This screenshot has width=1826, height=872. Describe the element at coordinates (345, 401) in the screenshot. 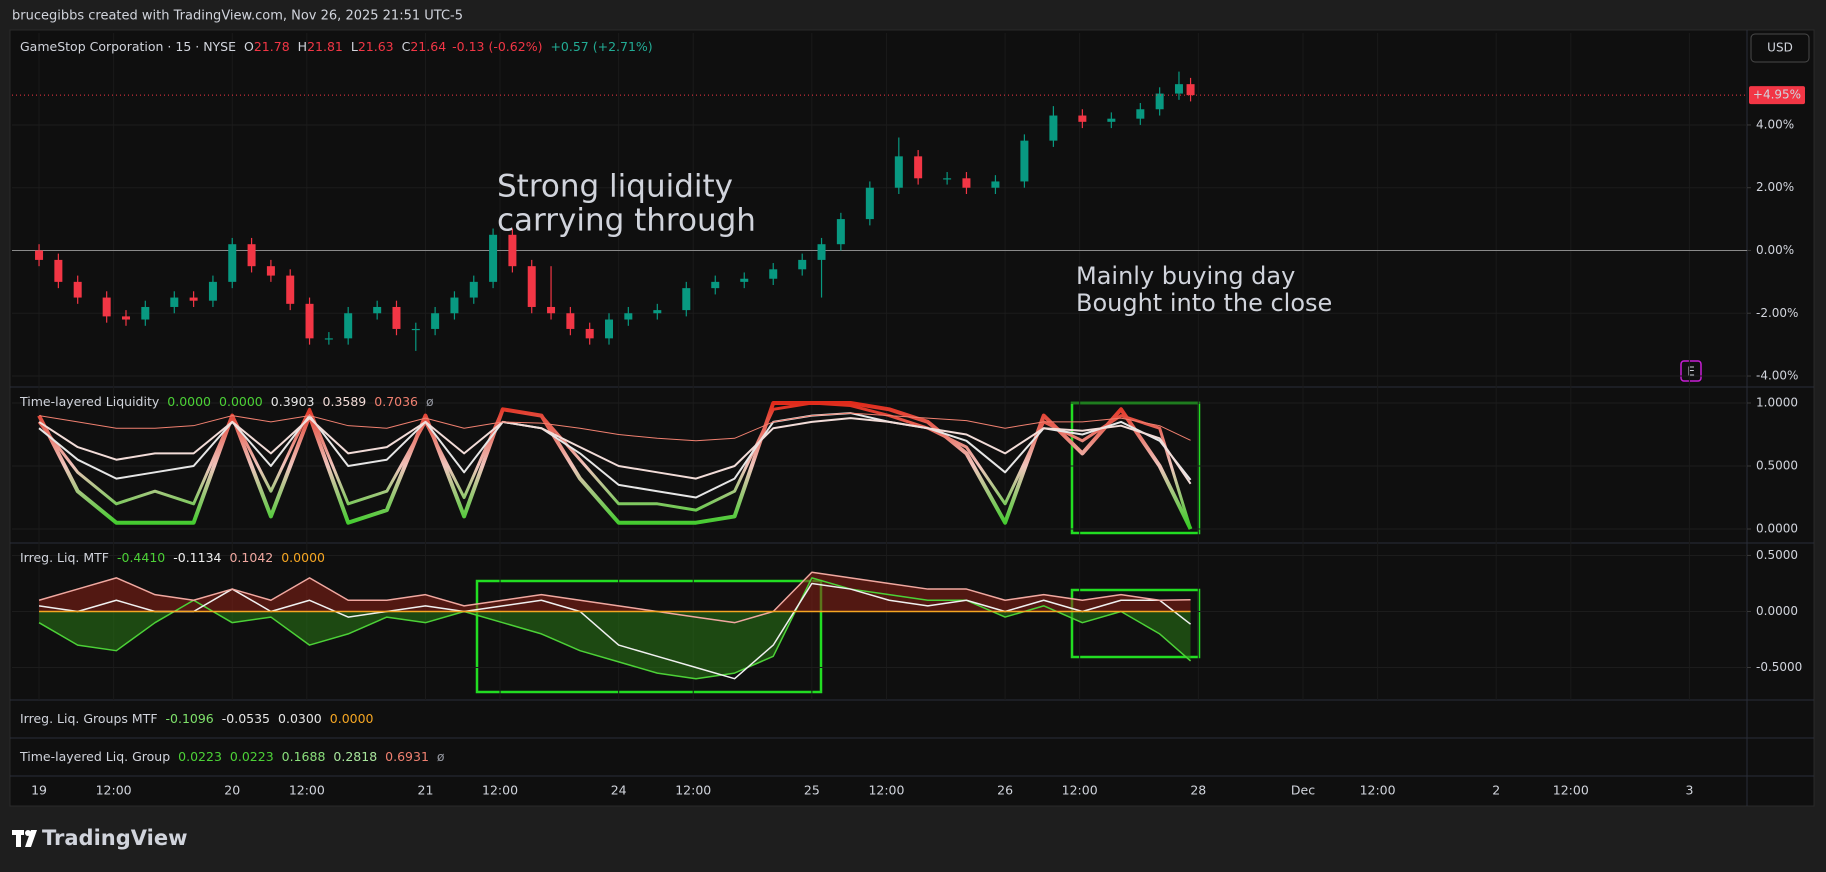

I see `legend-value: 0.3589` at that location.